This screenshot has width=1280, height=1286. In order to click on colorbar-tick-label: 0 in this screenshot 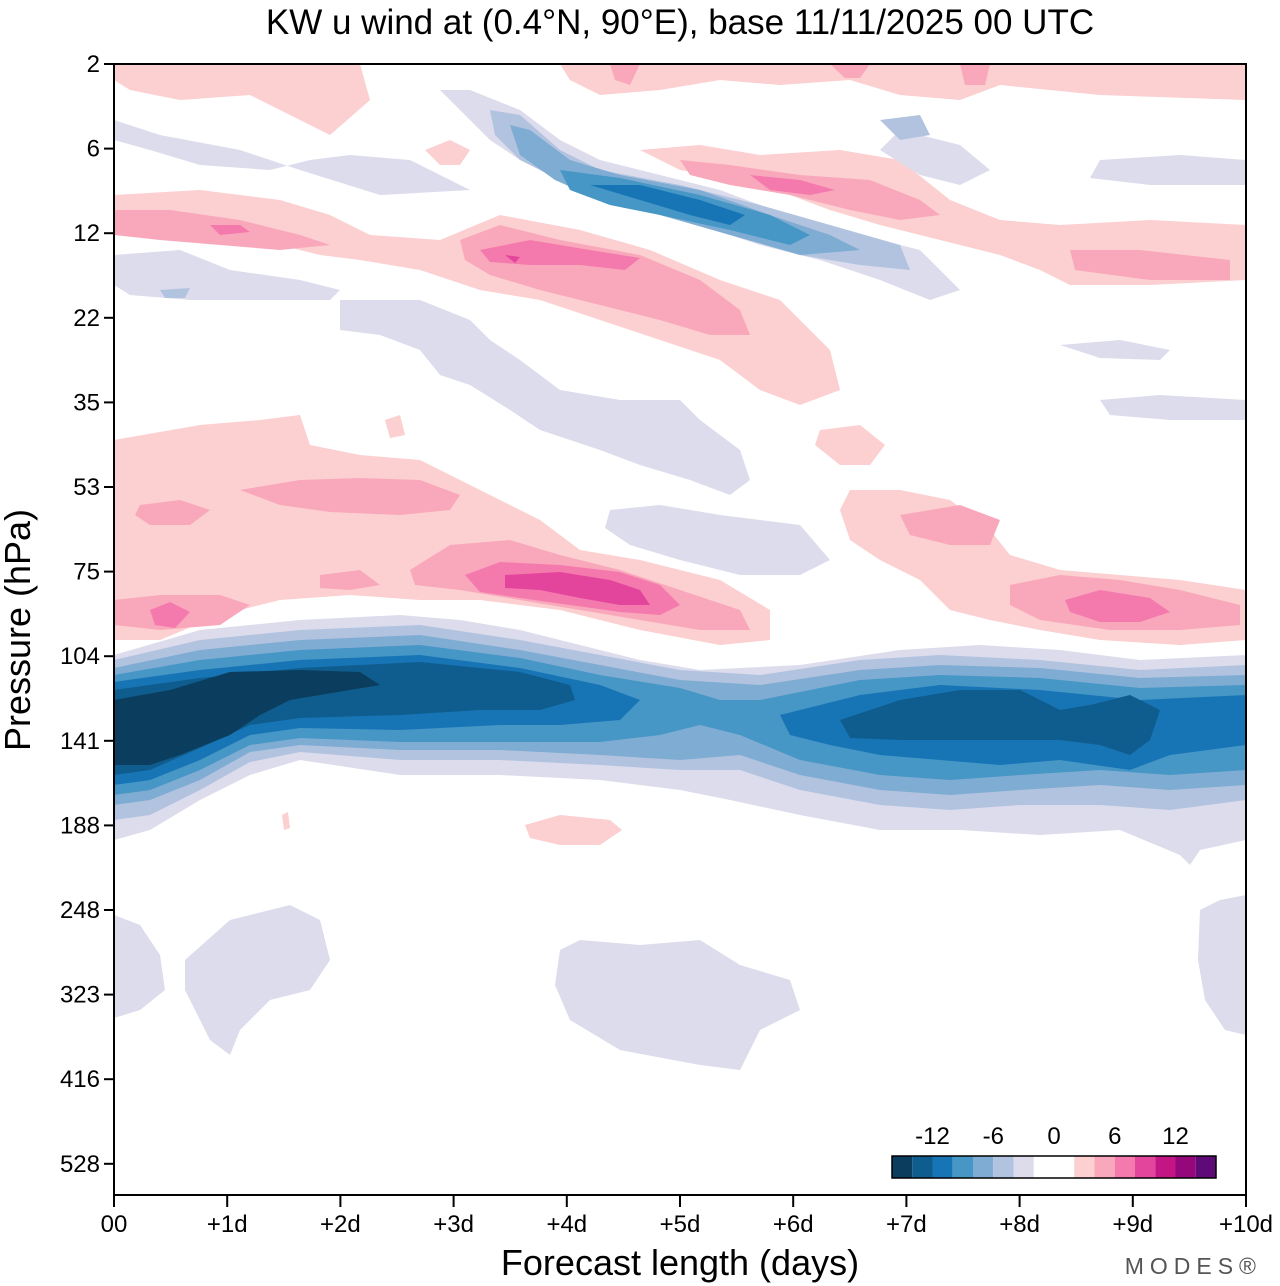, I will do `click(1053, 1136)`.